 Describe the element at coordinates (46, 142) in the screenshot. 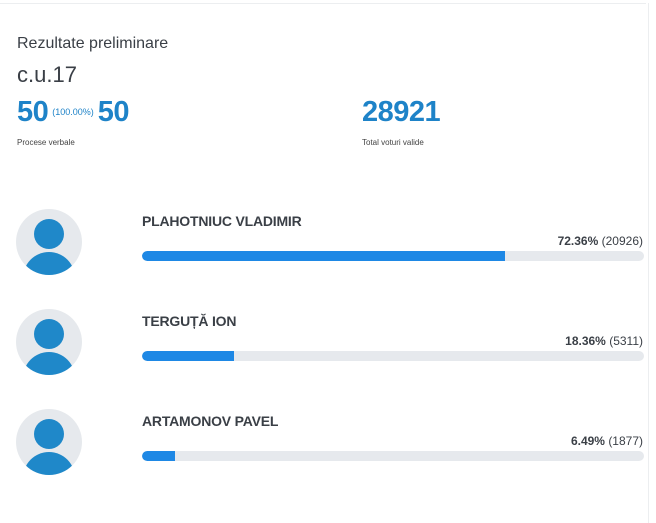

I see `processed-reports-caption: Procese verbale` at that location.